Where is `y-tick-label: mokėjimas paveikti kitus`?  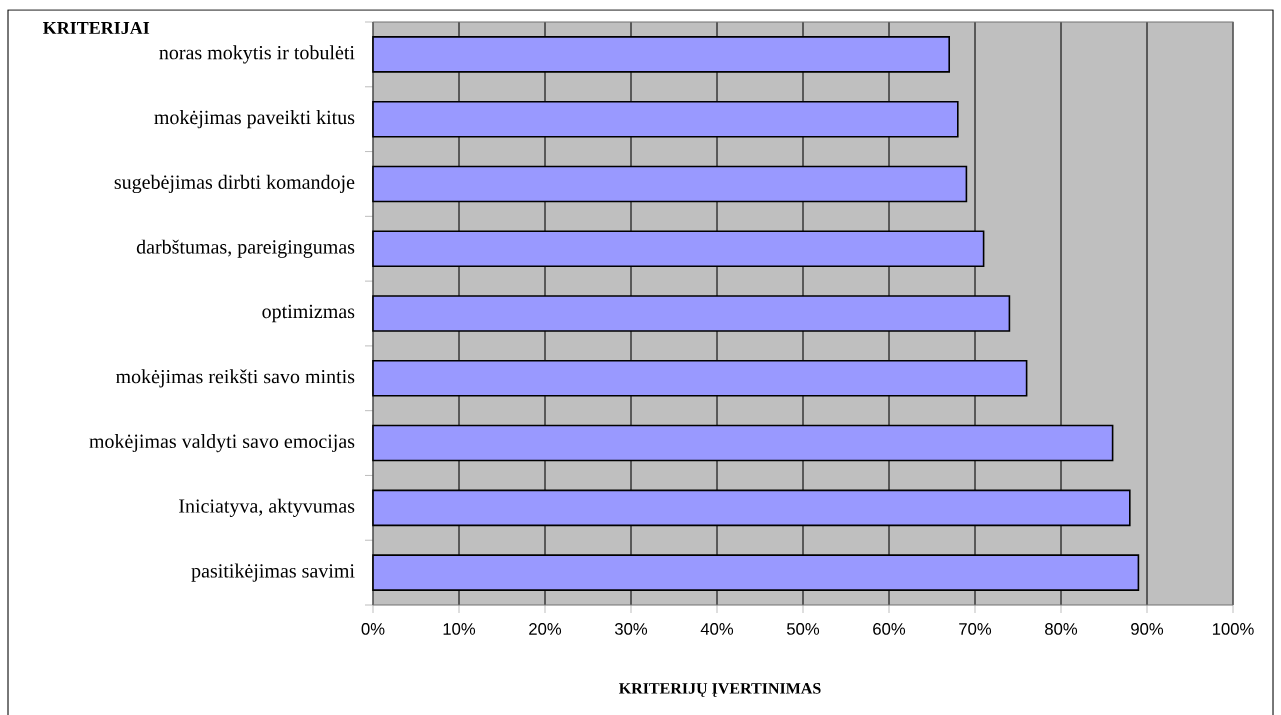 y-tick-label: mokėjimas paveikti kitus is located at coordinates (254, 119).